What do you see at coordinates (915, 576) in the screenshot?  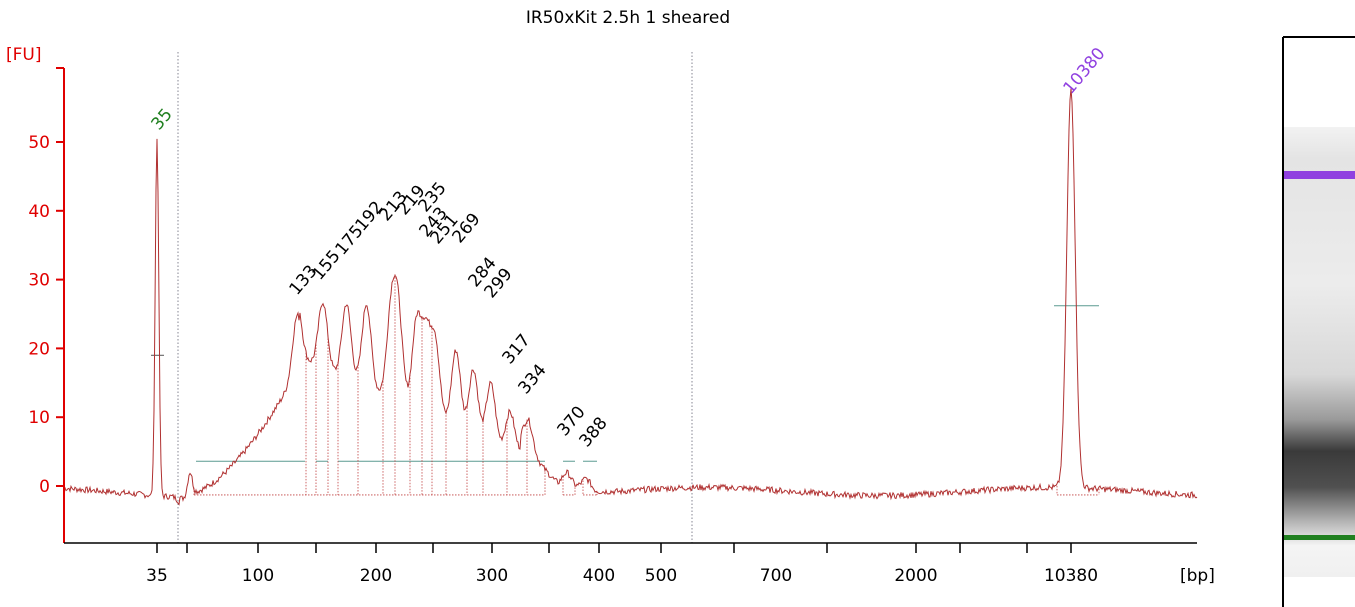 I see `x-tick-label: 2000` at bounding box center [915, 576].